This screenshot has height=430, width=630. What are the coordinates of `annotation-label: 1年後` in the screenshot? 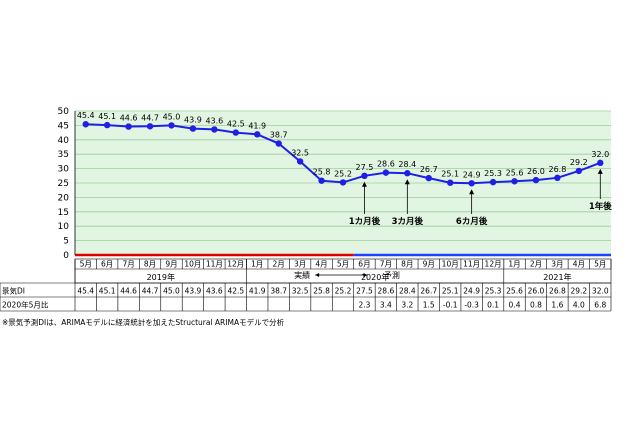 It's located at (600, 206).